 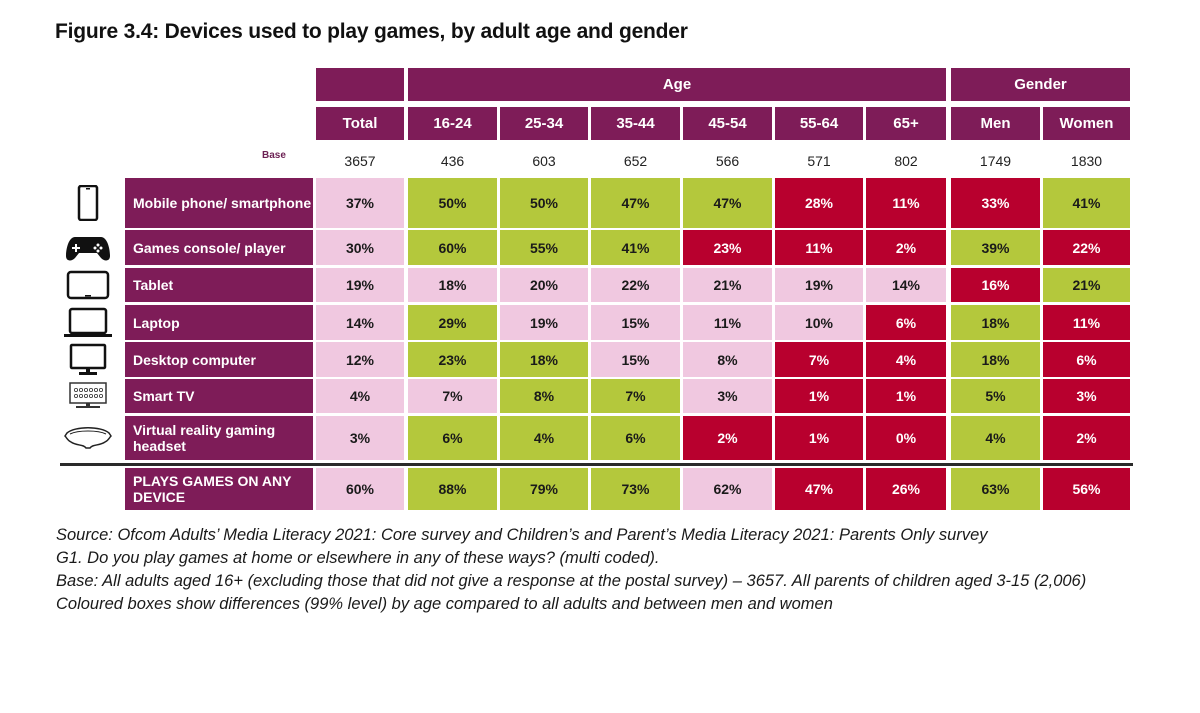 What do you see at coordinates (360, 247) in the screenshot?
I see `value-cell: 30%` at bounding box center [360, 247].